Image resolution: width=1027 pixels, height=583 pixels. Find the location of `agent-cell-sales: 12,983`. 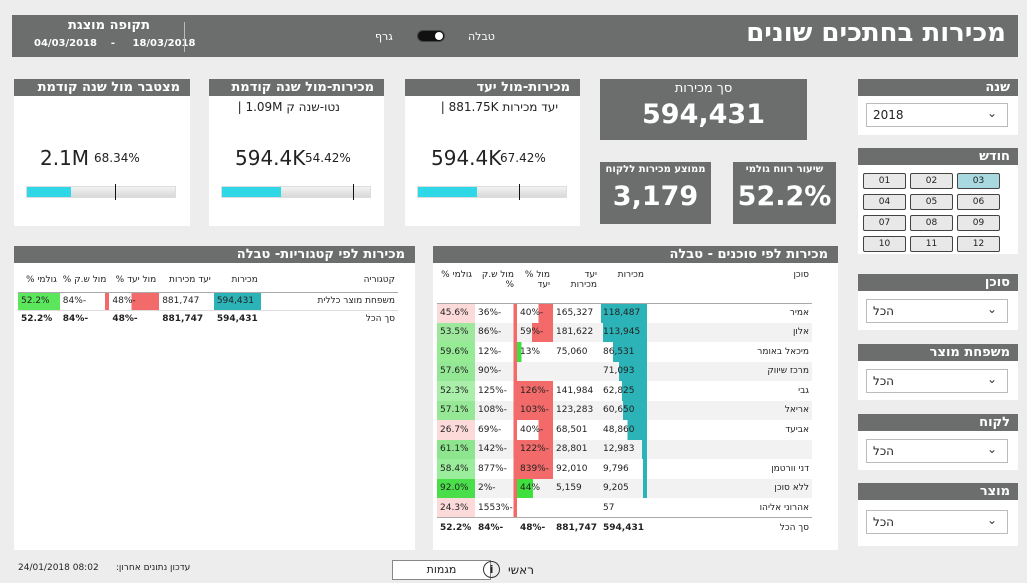

agent-cell-sales: 12,983 is located at coordinates (623, 449).